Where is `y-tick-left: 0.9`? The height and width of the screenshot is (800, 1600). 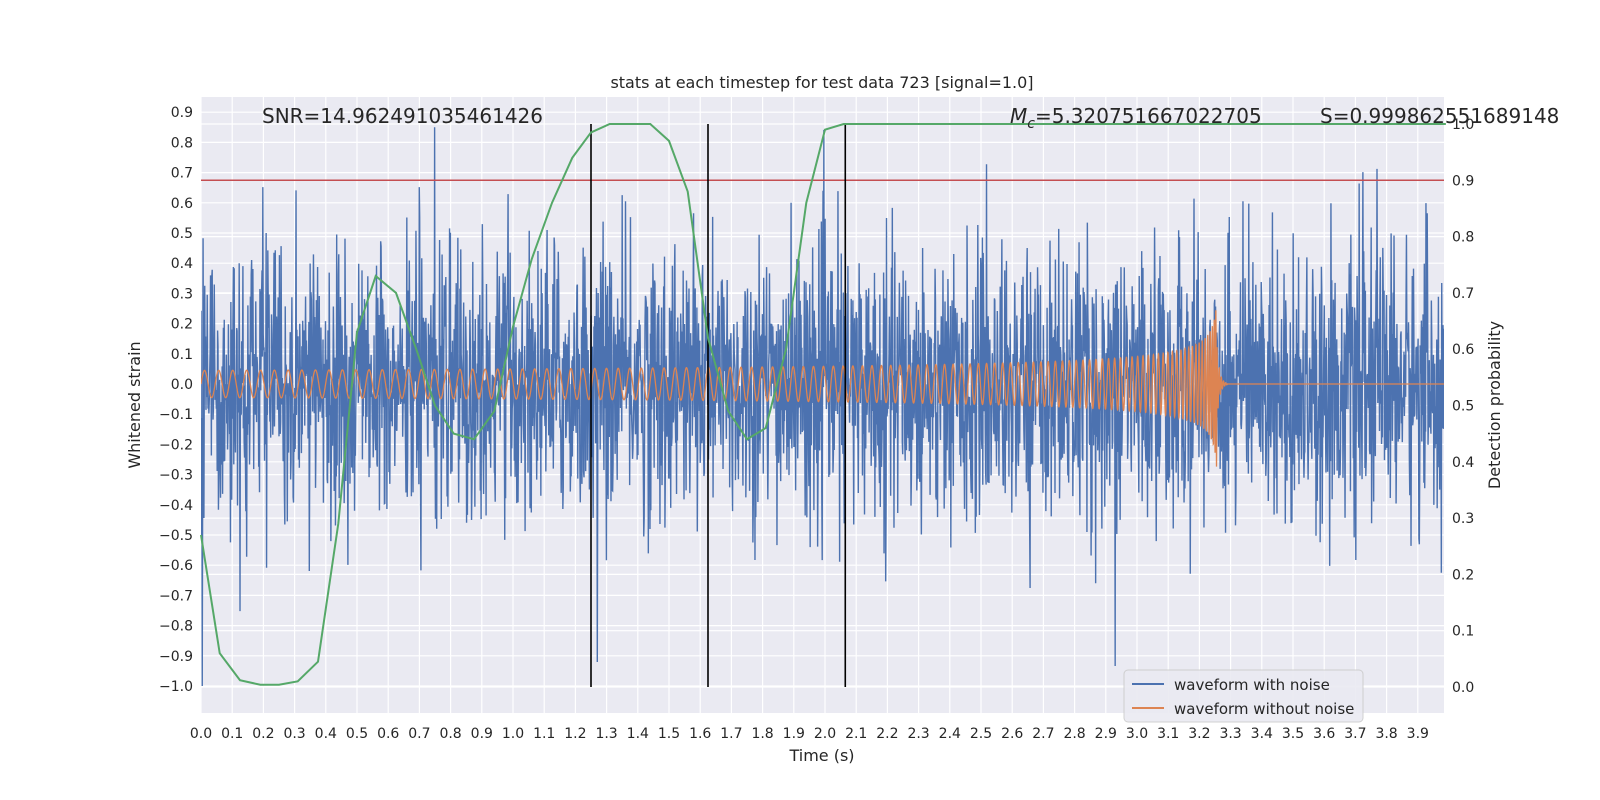
y-tick-left: 0.9 is located at coordinates (182, 113).